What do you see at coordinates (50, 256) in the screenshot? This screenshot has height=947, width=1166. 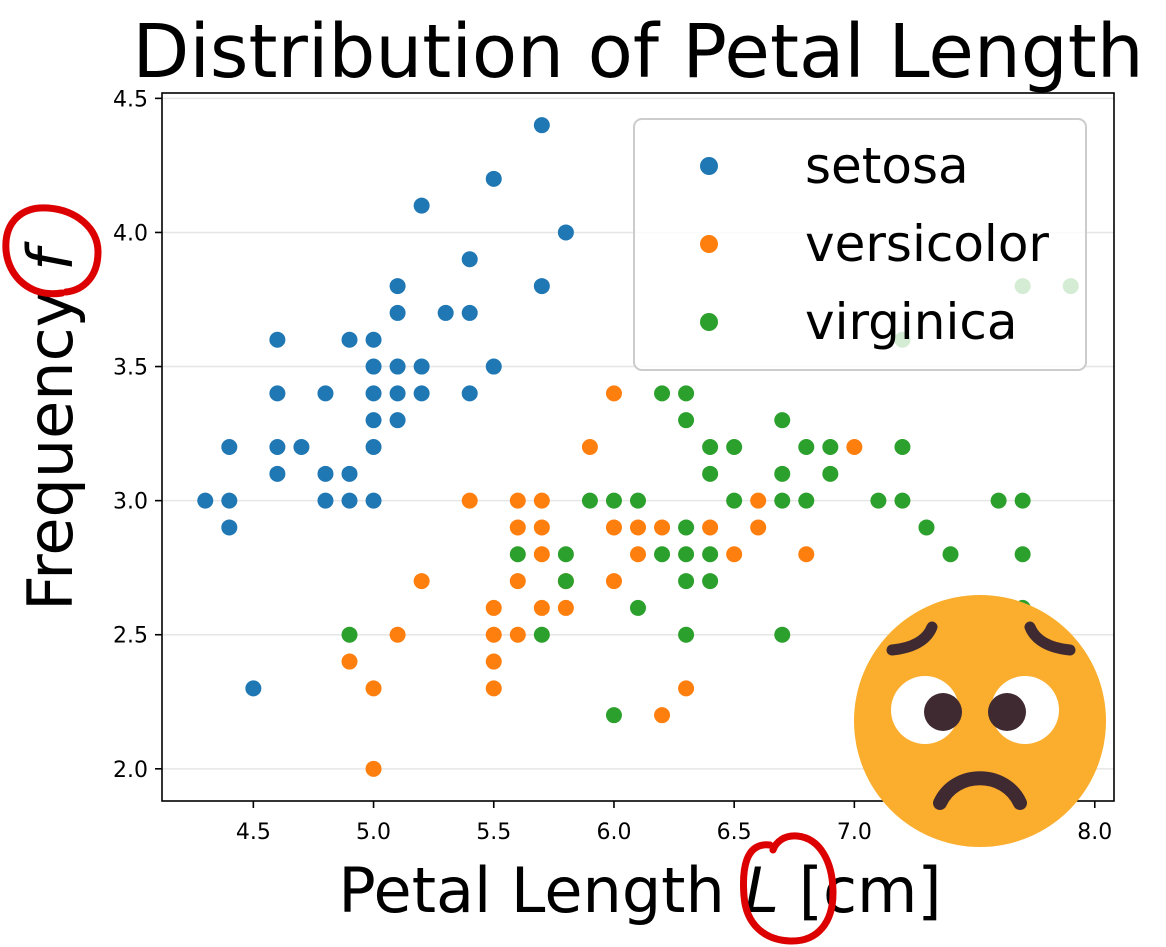 I see `y-axis-label-variable: f` at bounding box center [50, 256].